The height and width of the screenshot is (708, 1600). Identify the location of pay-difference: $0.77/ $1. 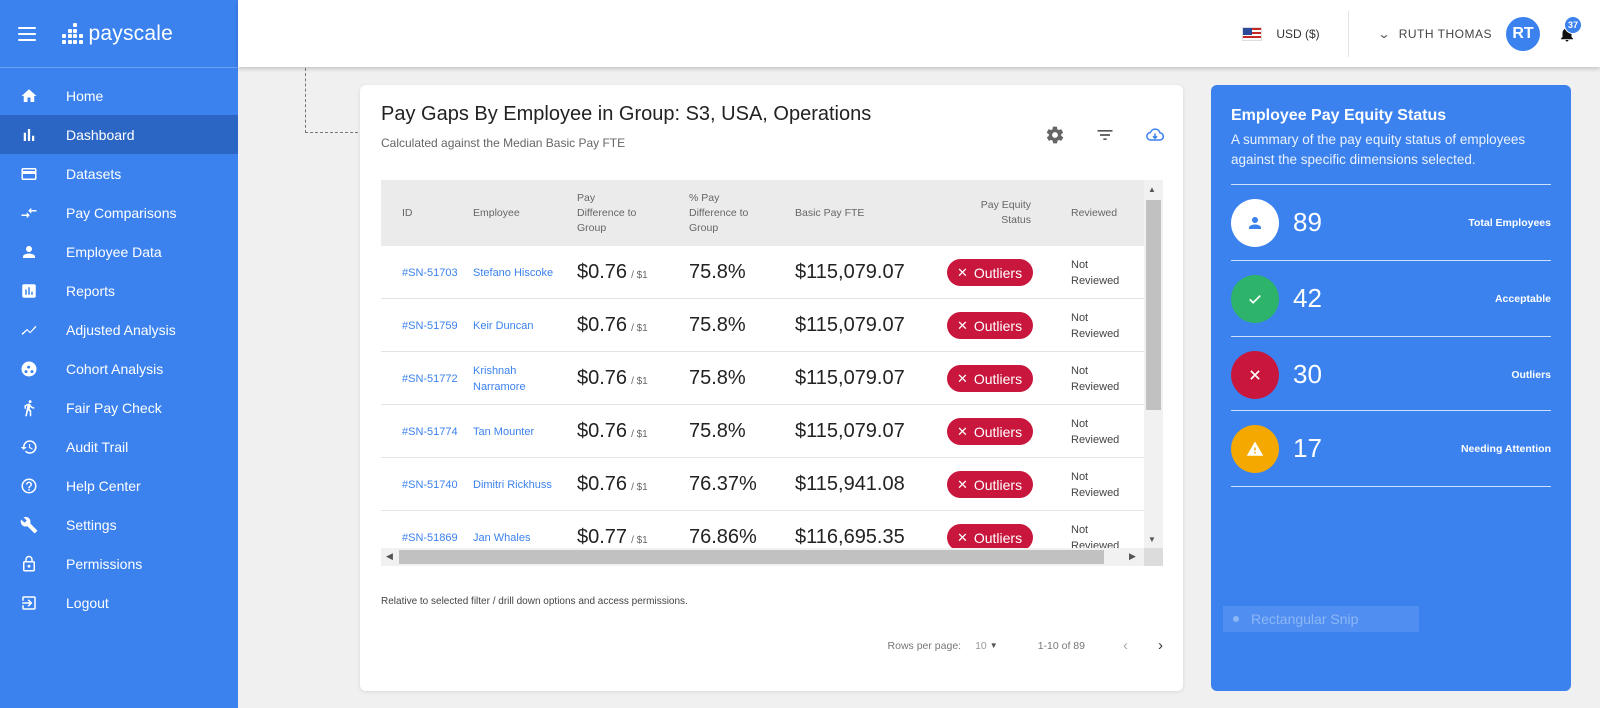
(632, 537).